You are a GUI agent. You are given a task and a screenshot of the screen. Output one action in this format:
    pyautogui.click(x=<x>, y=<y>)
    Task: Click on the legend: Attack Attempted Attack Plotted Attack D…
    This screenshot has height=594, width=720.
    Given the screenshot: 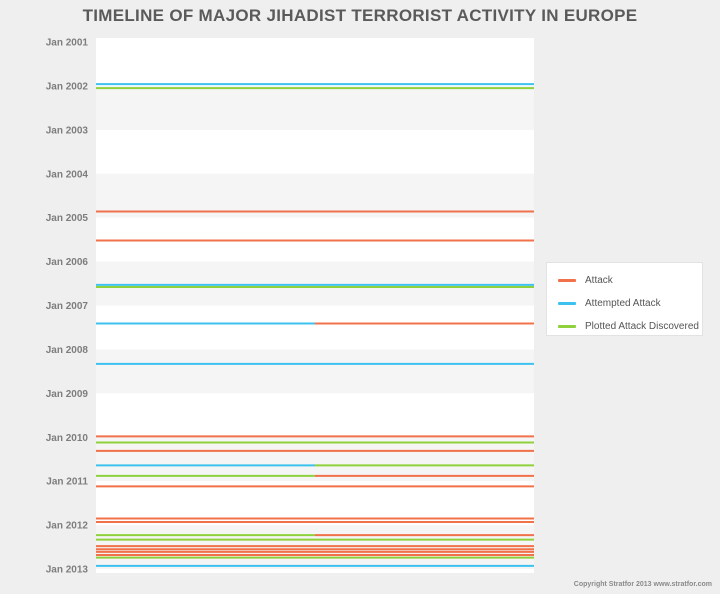 What is the action you would take?
    pyautogui.click(x=624, y=299)
    